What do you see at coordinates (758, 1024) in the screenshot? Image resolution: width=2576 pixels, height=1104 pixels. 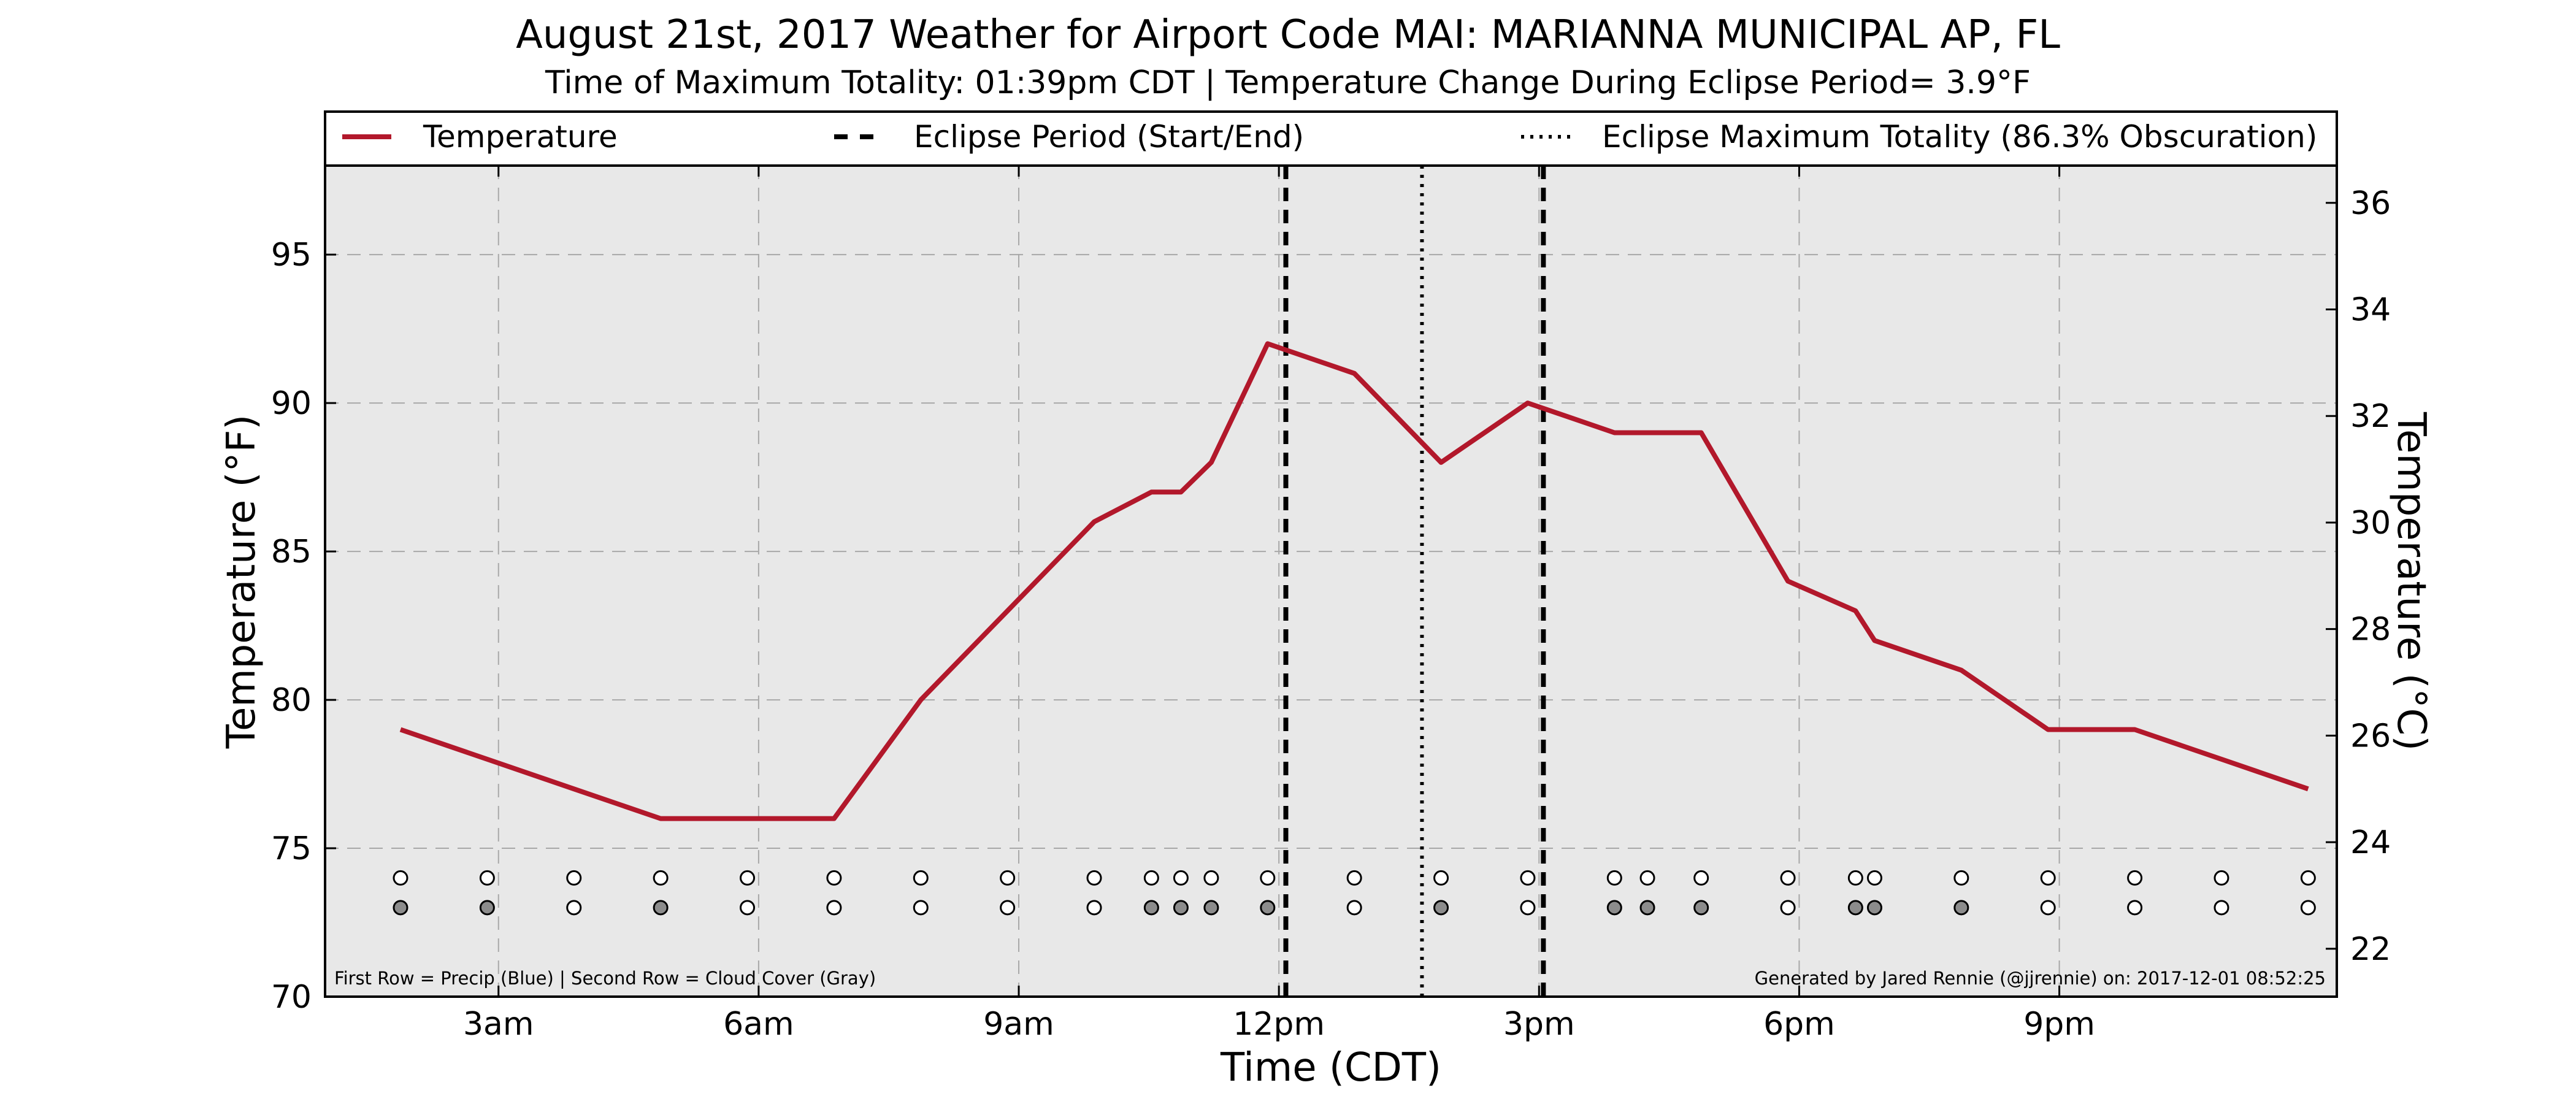 I see `x-tick-label: 6am` at bounding box center [758, 1024].